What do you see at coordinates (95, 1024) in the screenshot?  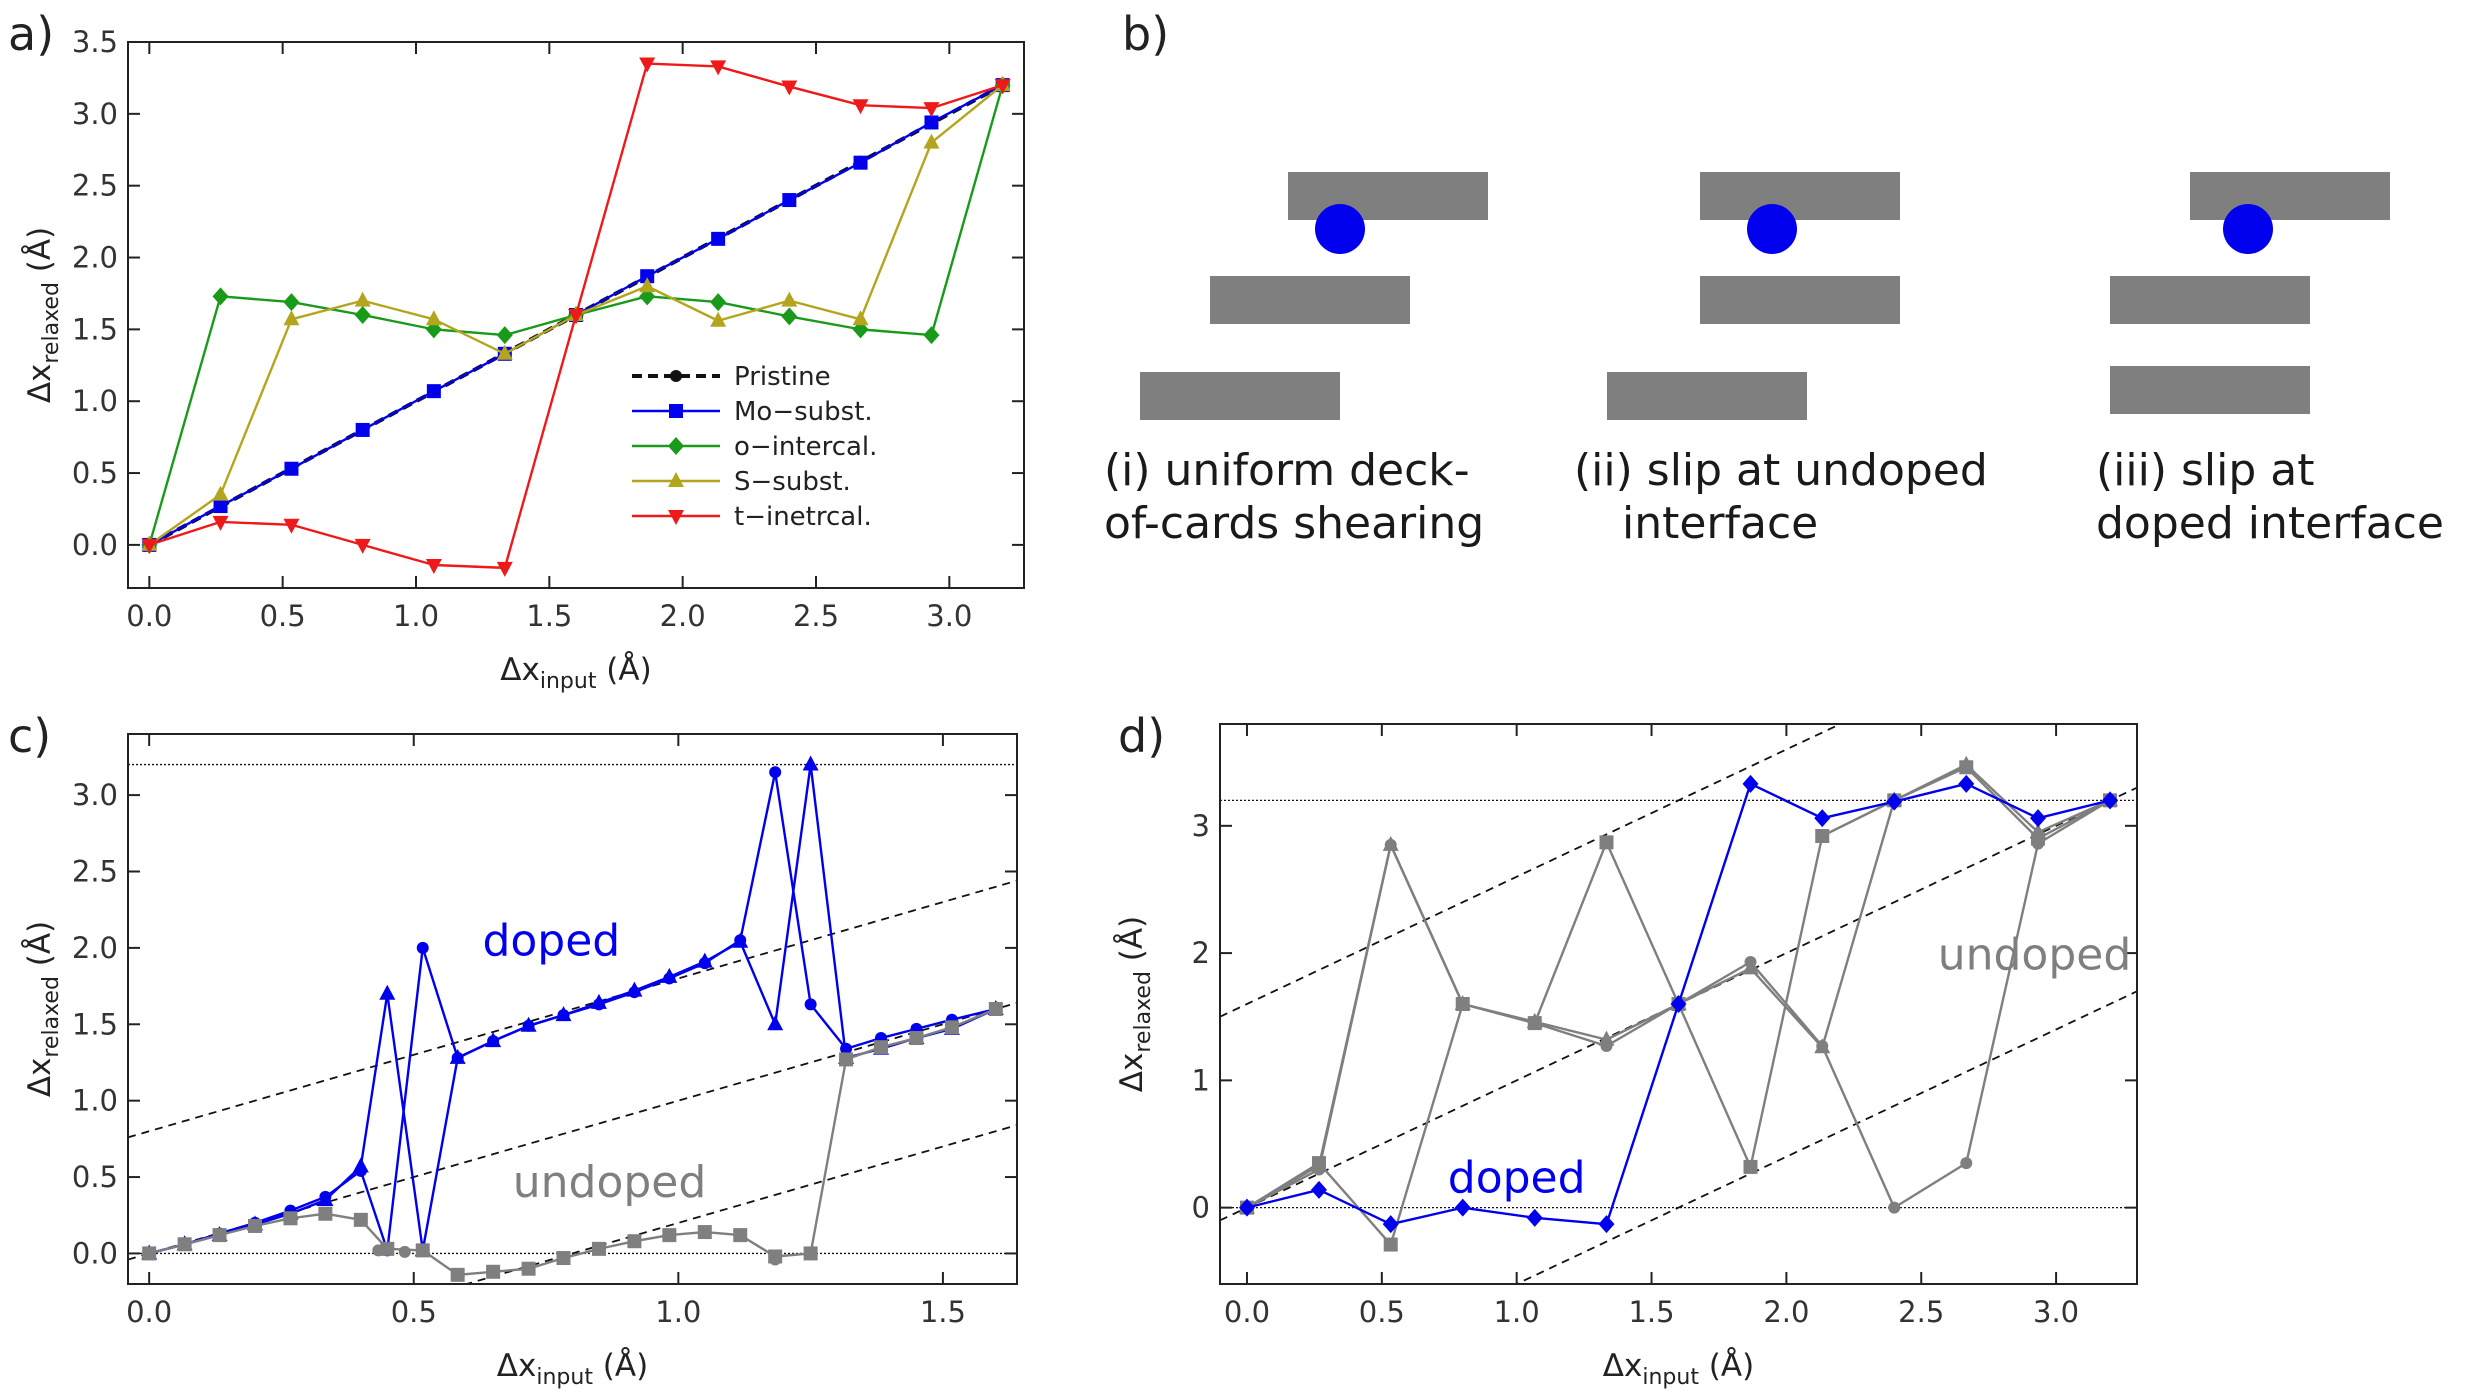 I see `y-tick-label: 1.5` at bounding box center [95, 1024].